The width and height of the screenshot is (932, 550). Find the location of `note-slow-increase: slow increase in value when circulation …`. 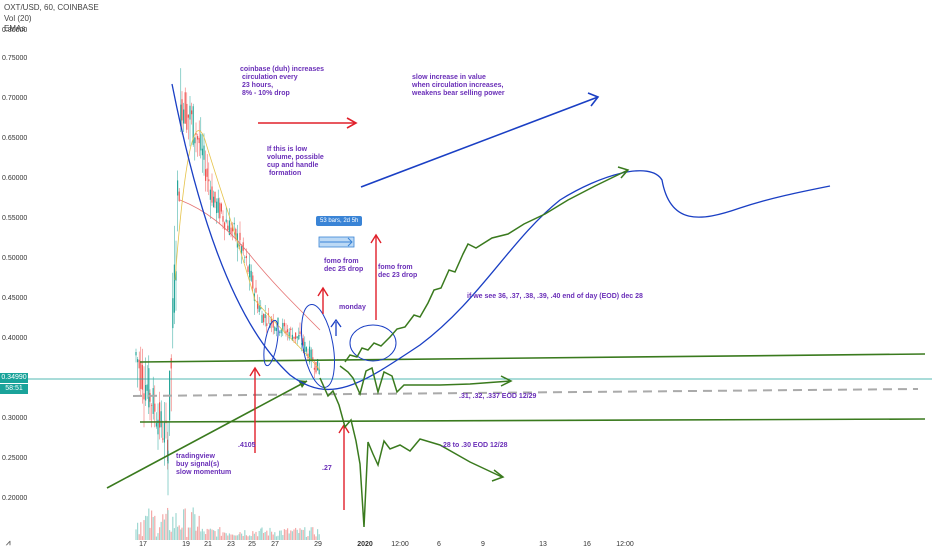

note-slow-increase: slow increase in value when circulation … is located at coordinates (458, 85).